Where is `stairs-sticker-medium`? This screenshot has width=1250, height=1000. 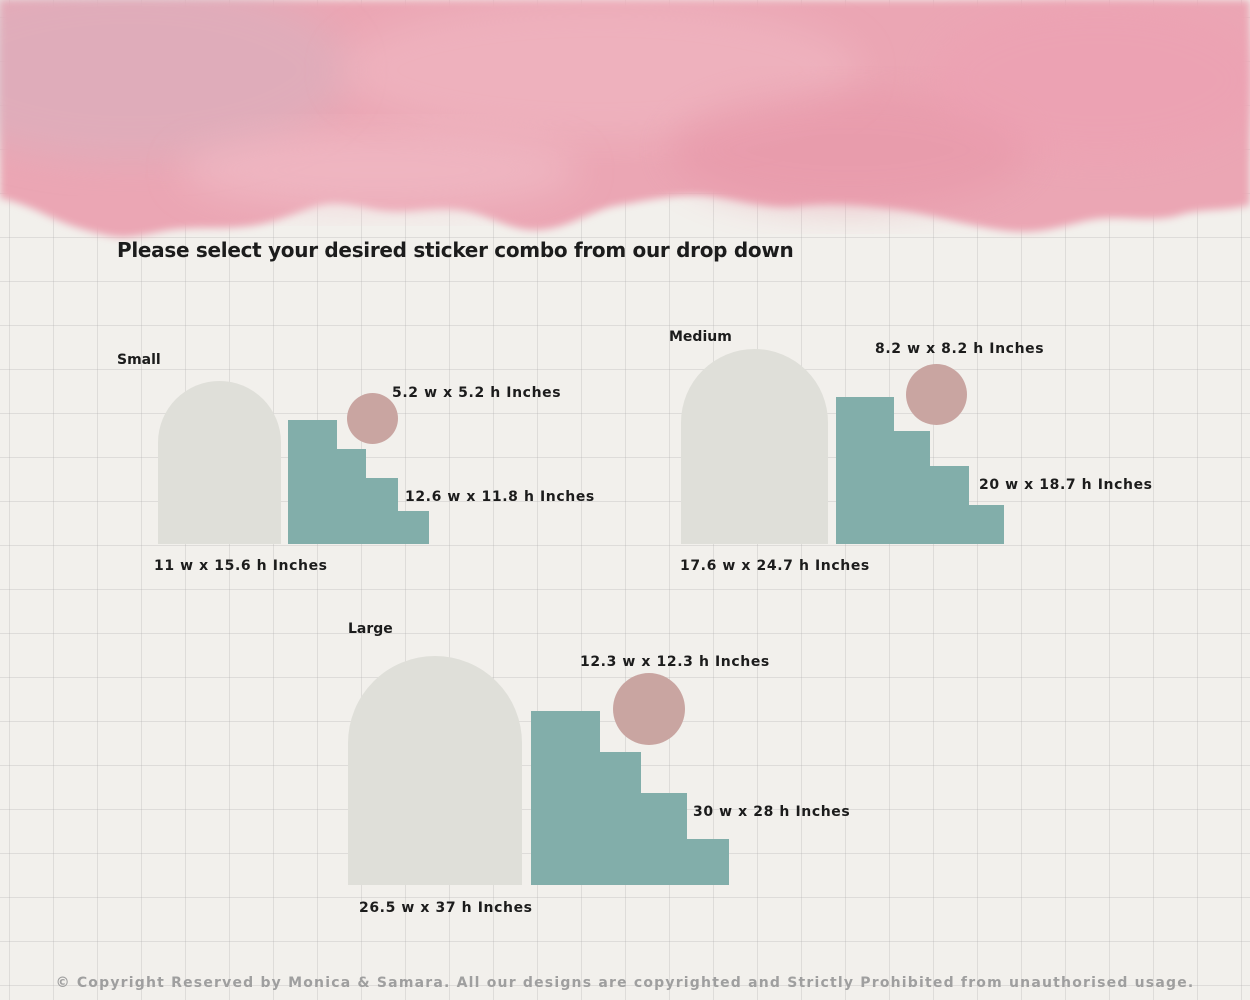 stairs-sticker-medium is located at coordinates (920, 470).